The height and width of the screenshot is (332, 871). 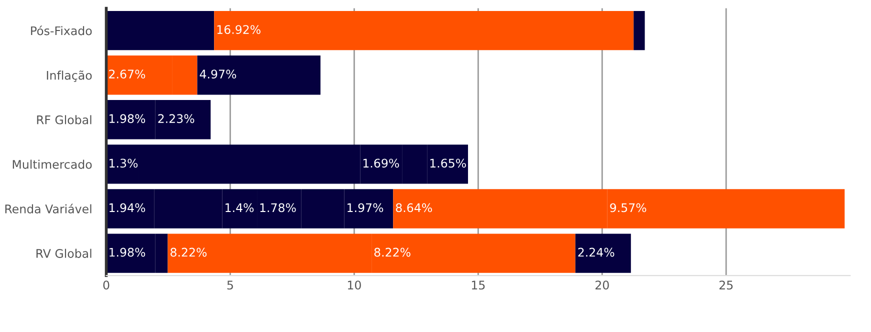 What do you see at coordinates (176, 119) in the screenshot?
I see `data-label: 2.23%` at bounding box center [176, 119].